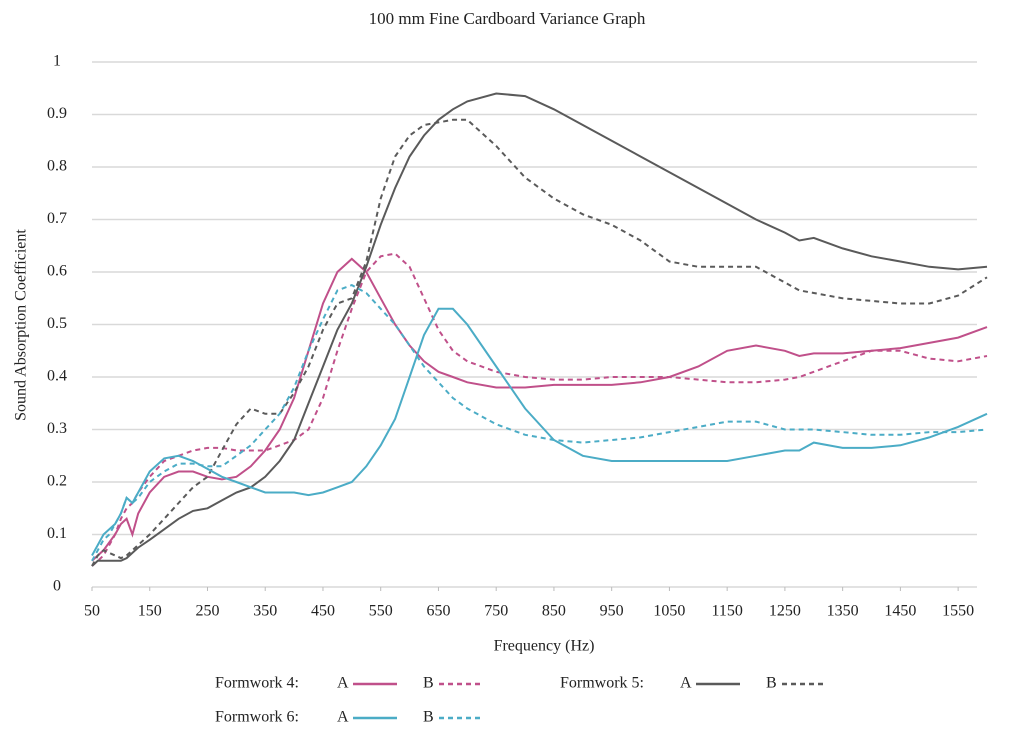 This screenshot has width=1014, height=734. Describe the element at coordinates (843, 611) in the screenshot. I see `x-tick-label: 1350` at that location.